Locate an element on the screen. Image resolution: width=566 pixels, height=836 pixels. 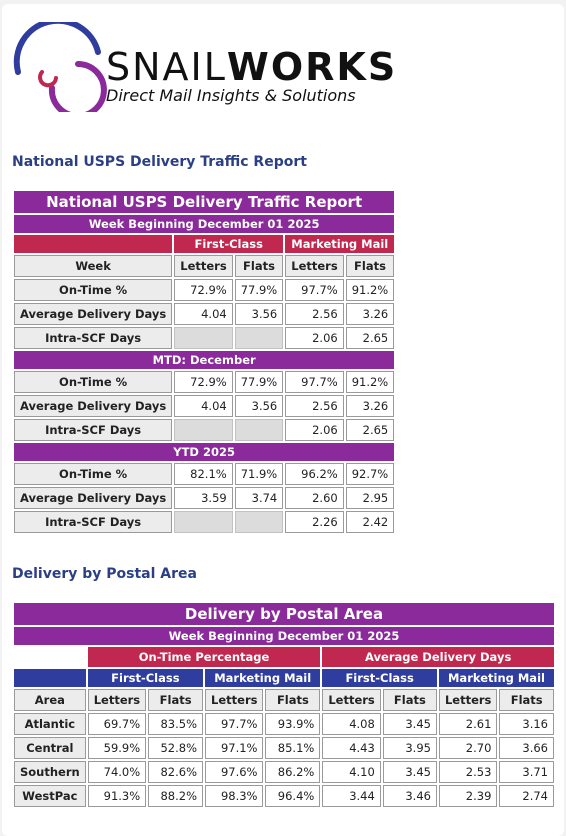
cell-value: 85.1% is located at coordinates (293, 748).